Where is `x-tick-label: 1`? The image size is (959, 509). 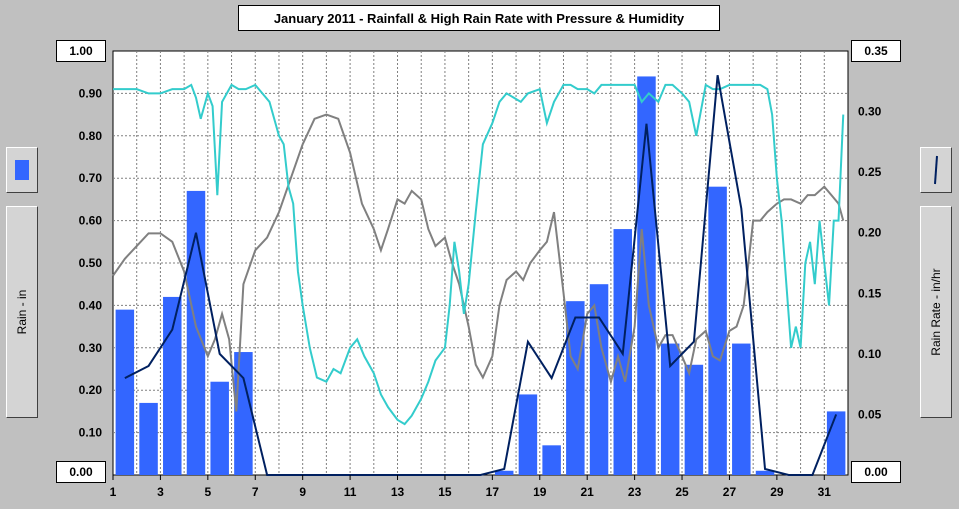
x-tick-label: 1 is located at coordinates (113, 492).